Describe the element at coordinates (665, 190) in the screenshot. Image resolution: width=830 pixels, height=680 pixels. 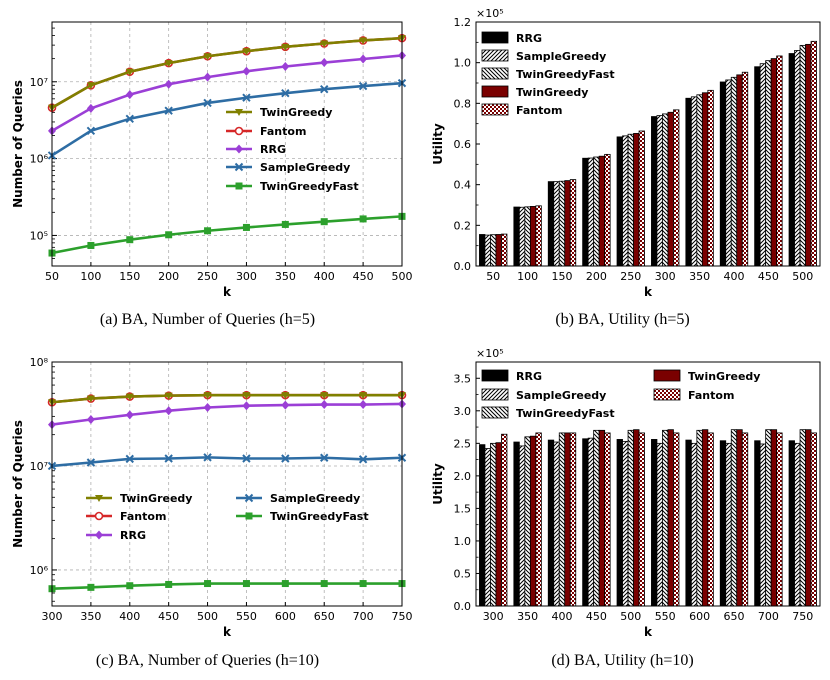
I see `chart-b-bar-twingreedyfast` at that location.